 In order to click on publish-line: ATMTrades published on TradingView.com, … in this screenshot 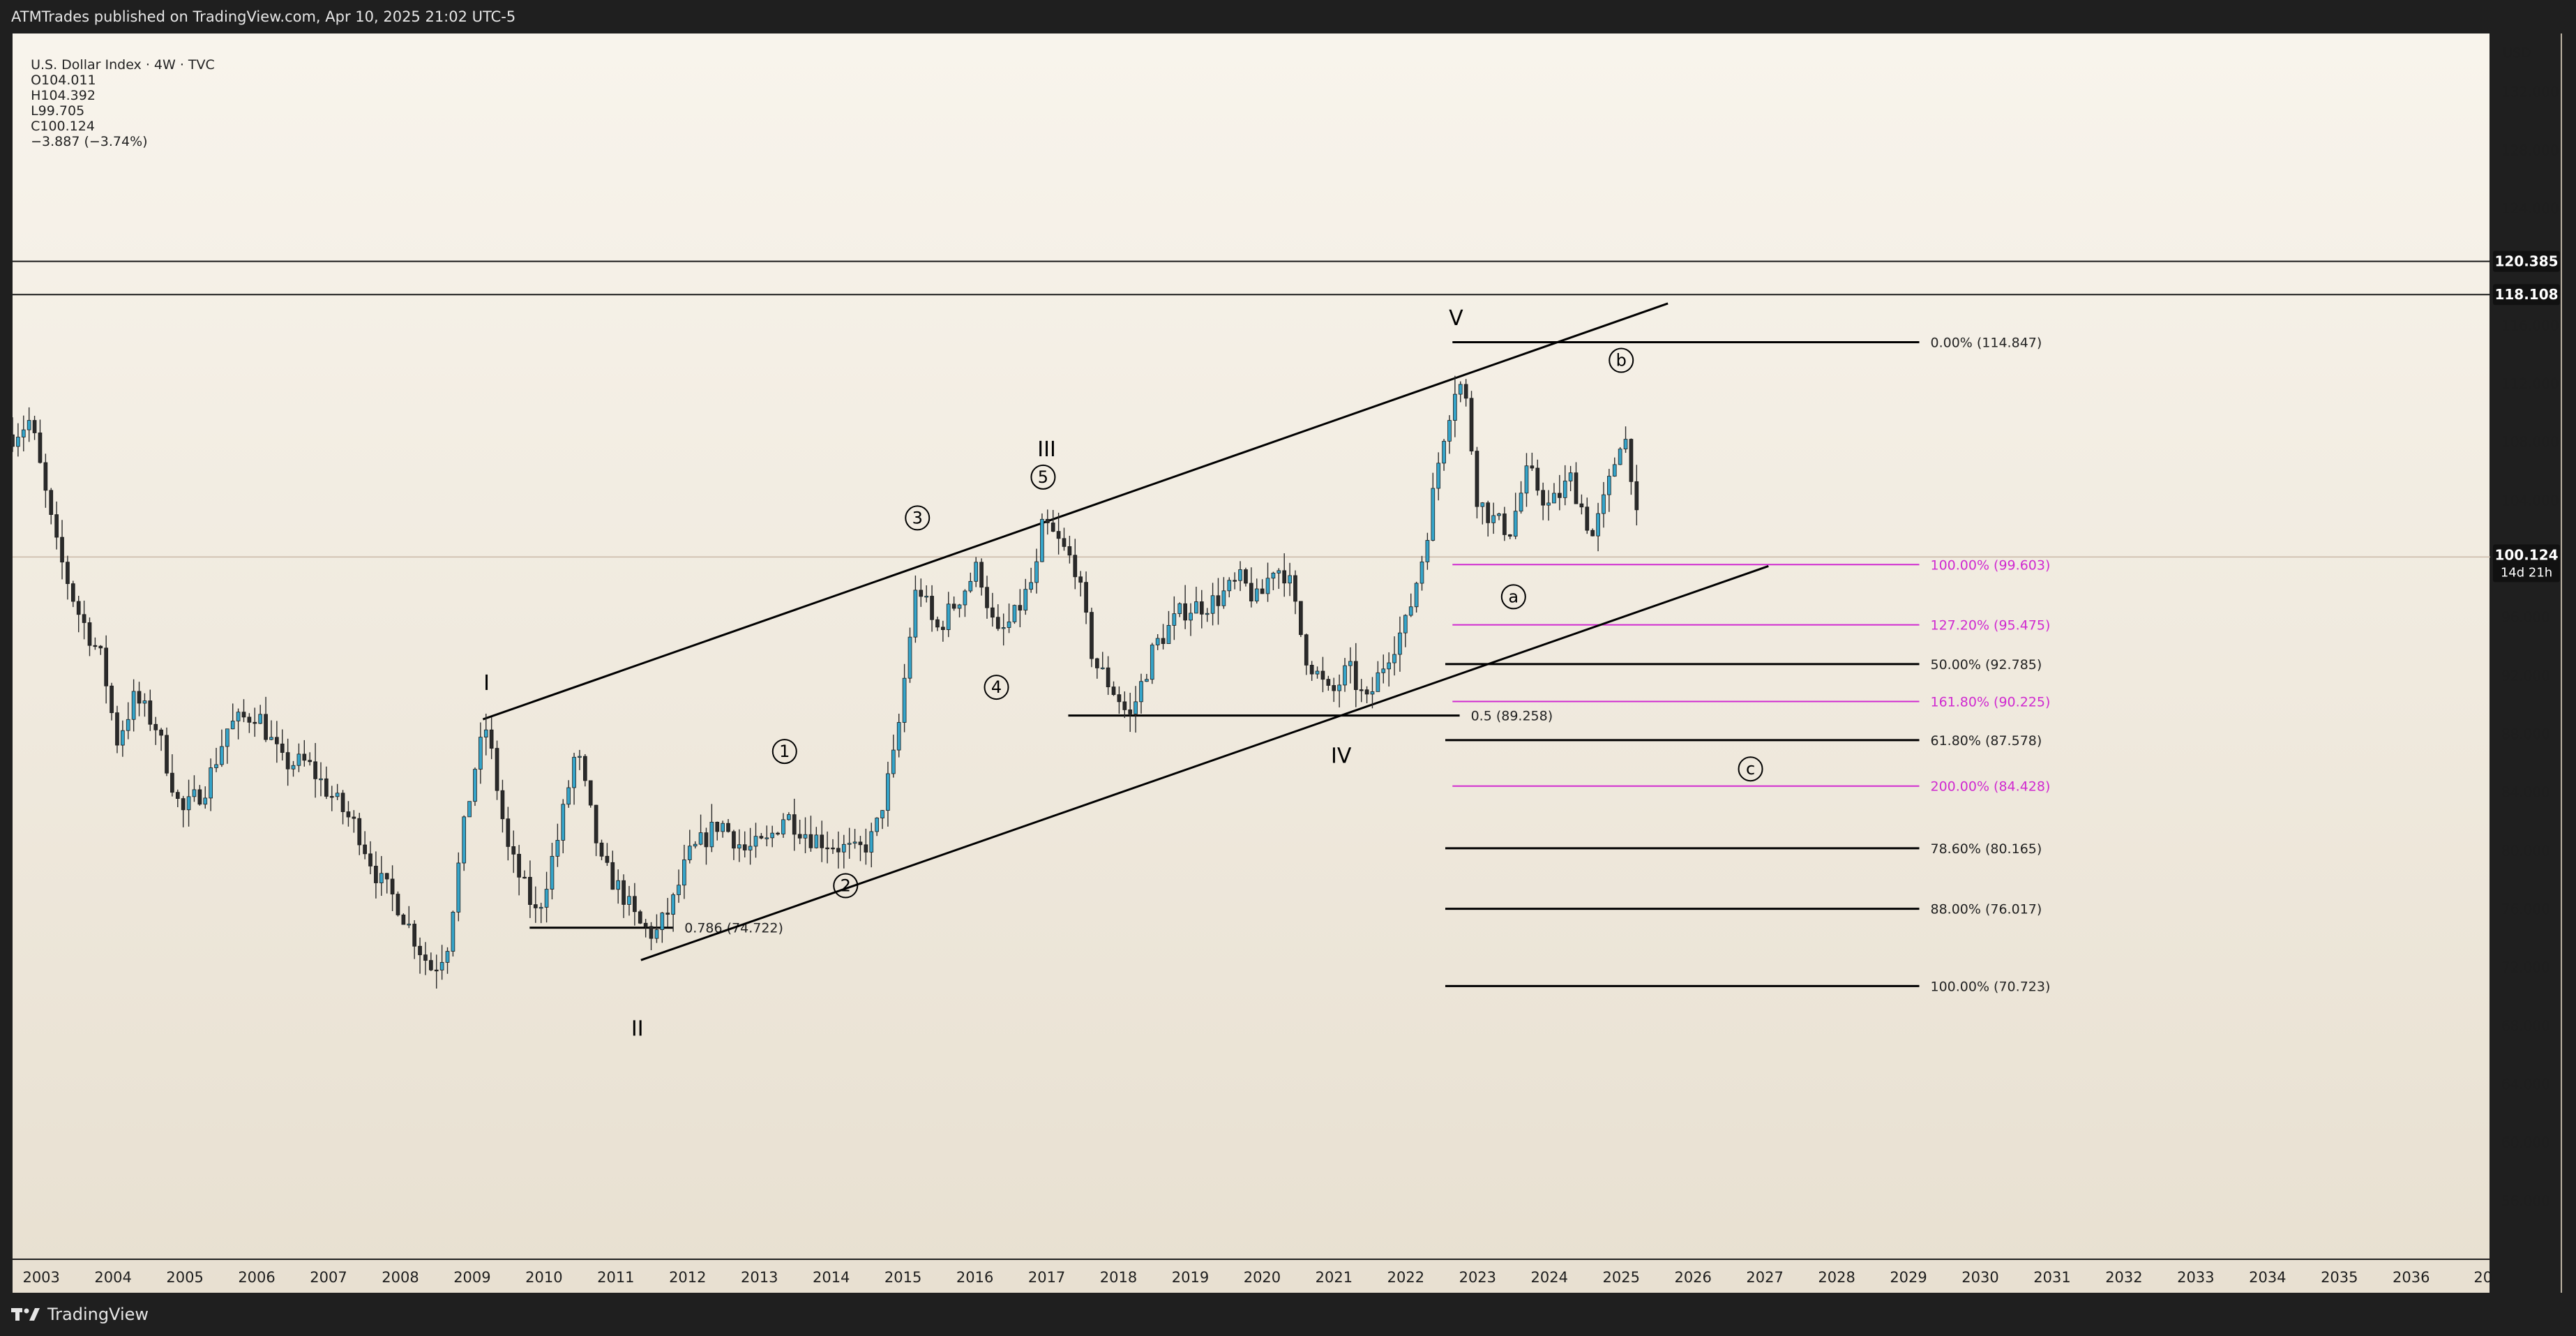, I will do `click(263, 16)`.